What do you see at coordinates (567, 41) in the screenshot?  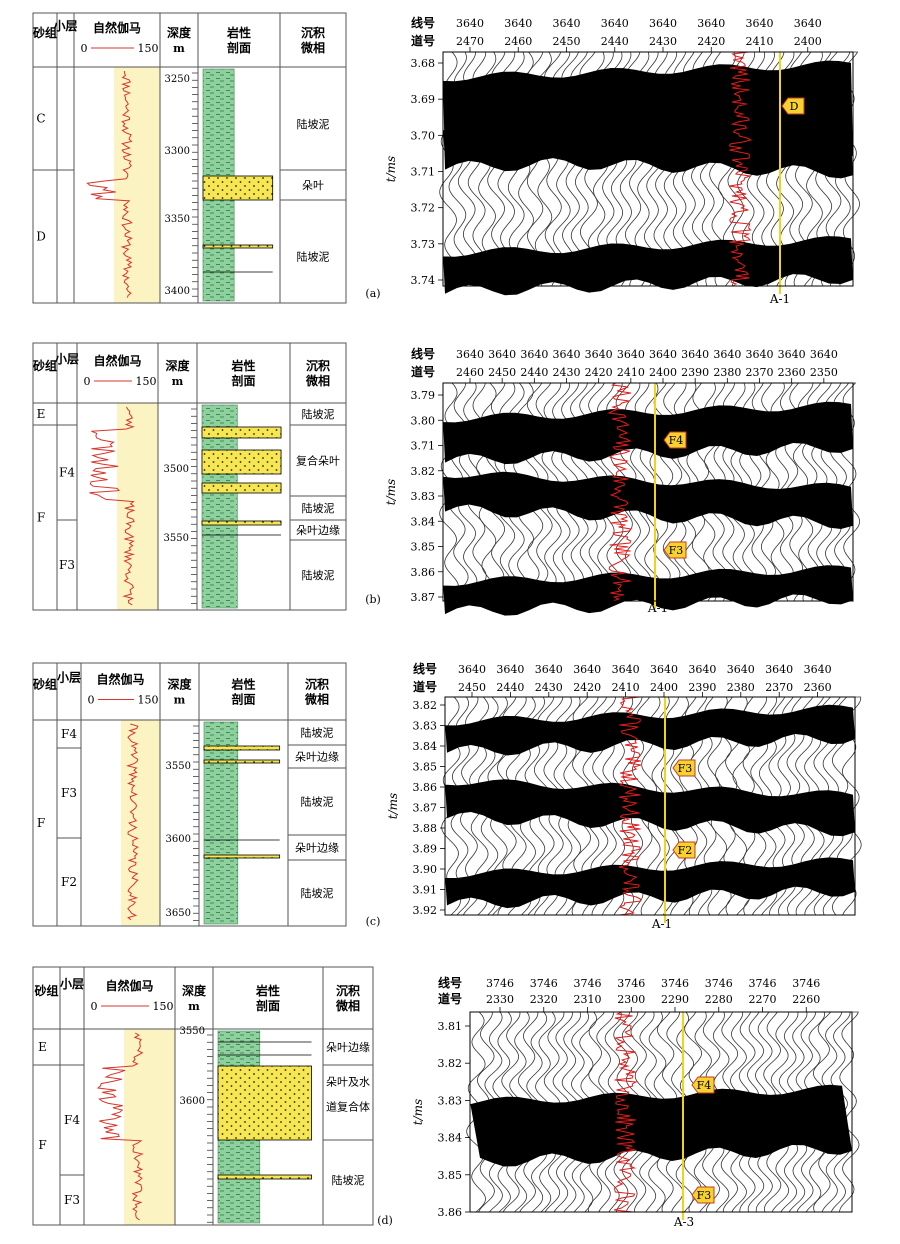 I see `trace-number-value: 2450` at bounding box center [567, 41].